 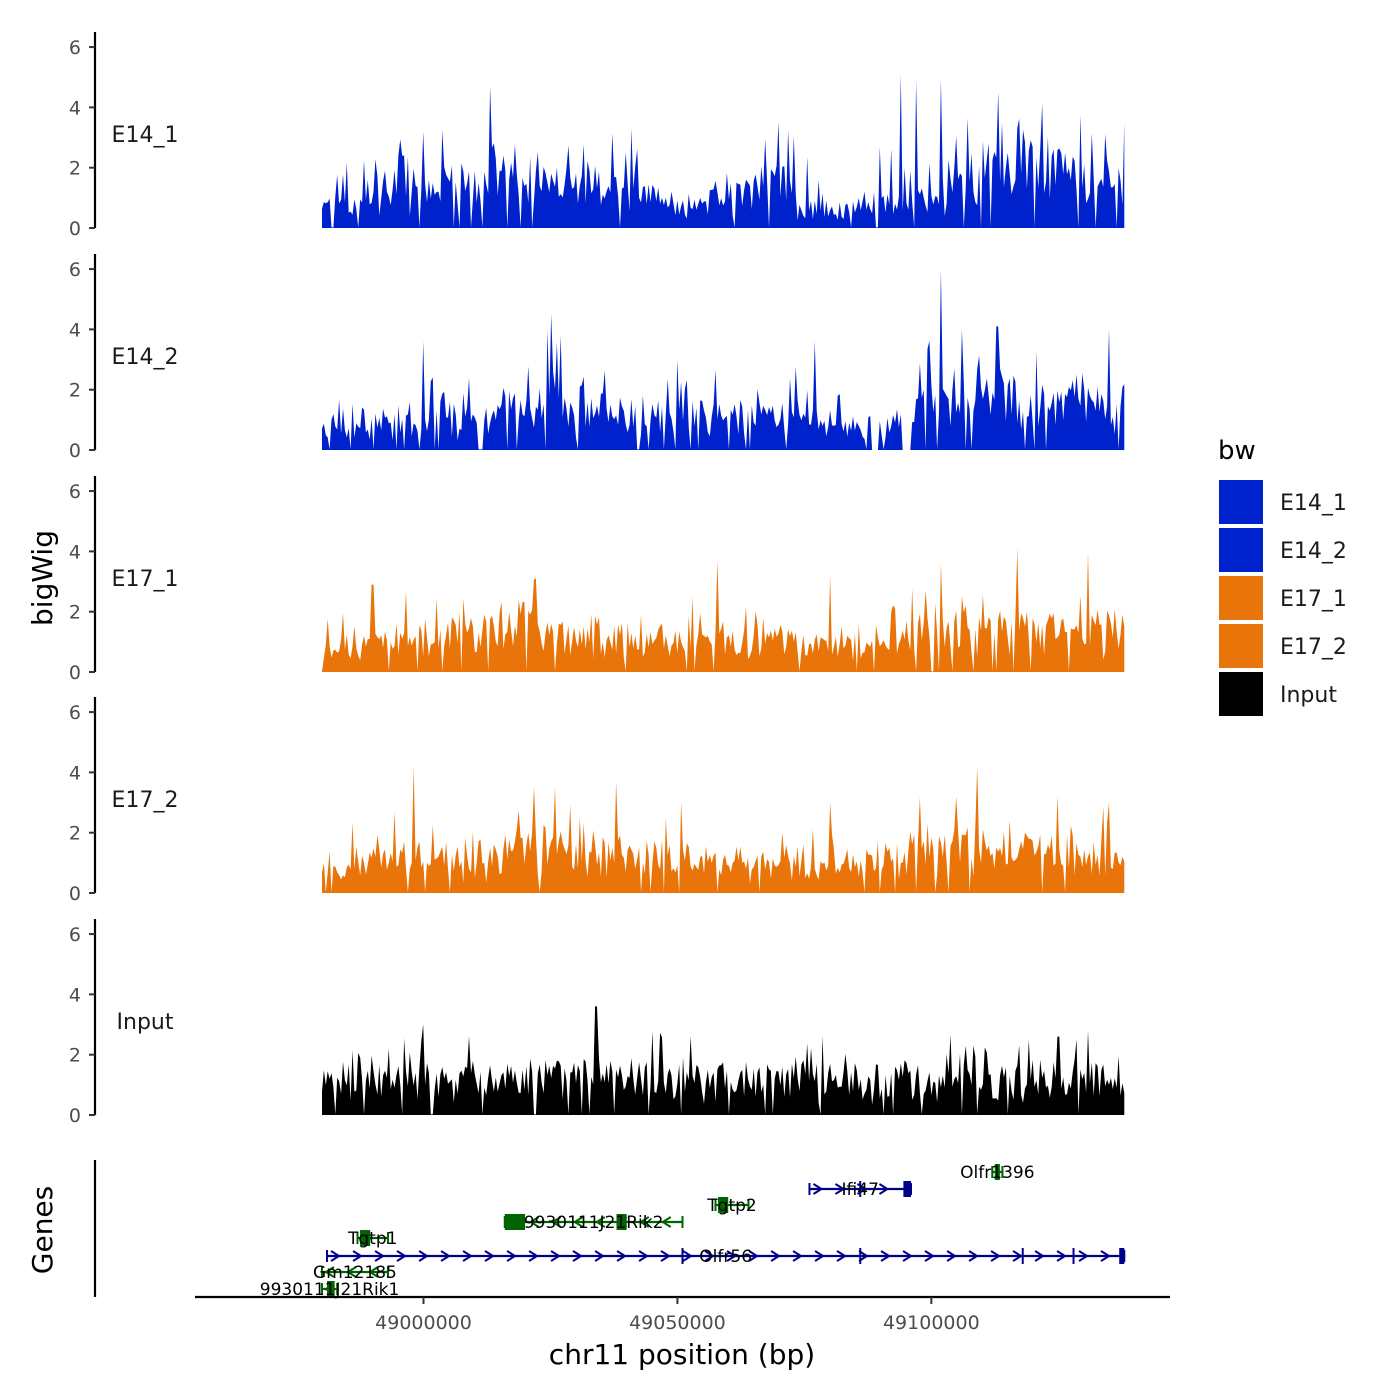 I want to click on track-panel: 0 2 4 6 E14_1, so click(x=597, y=136).